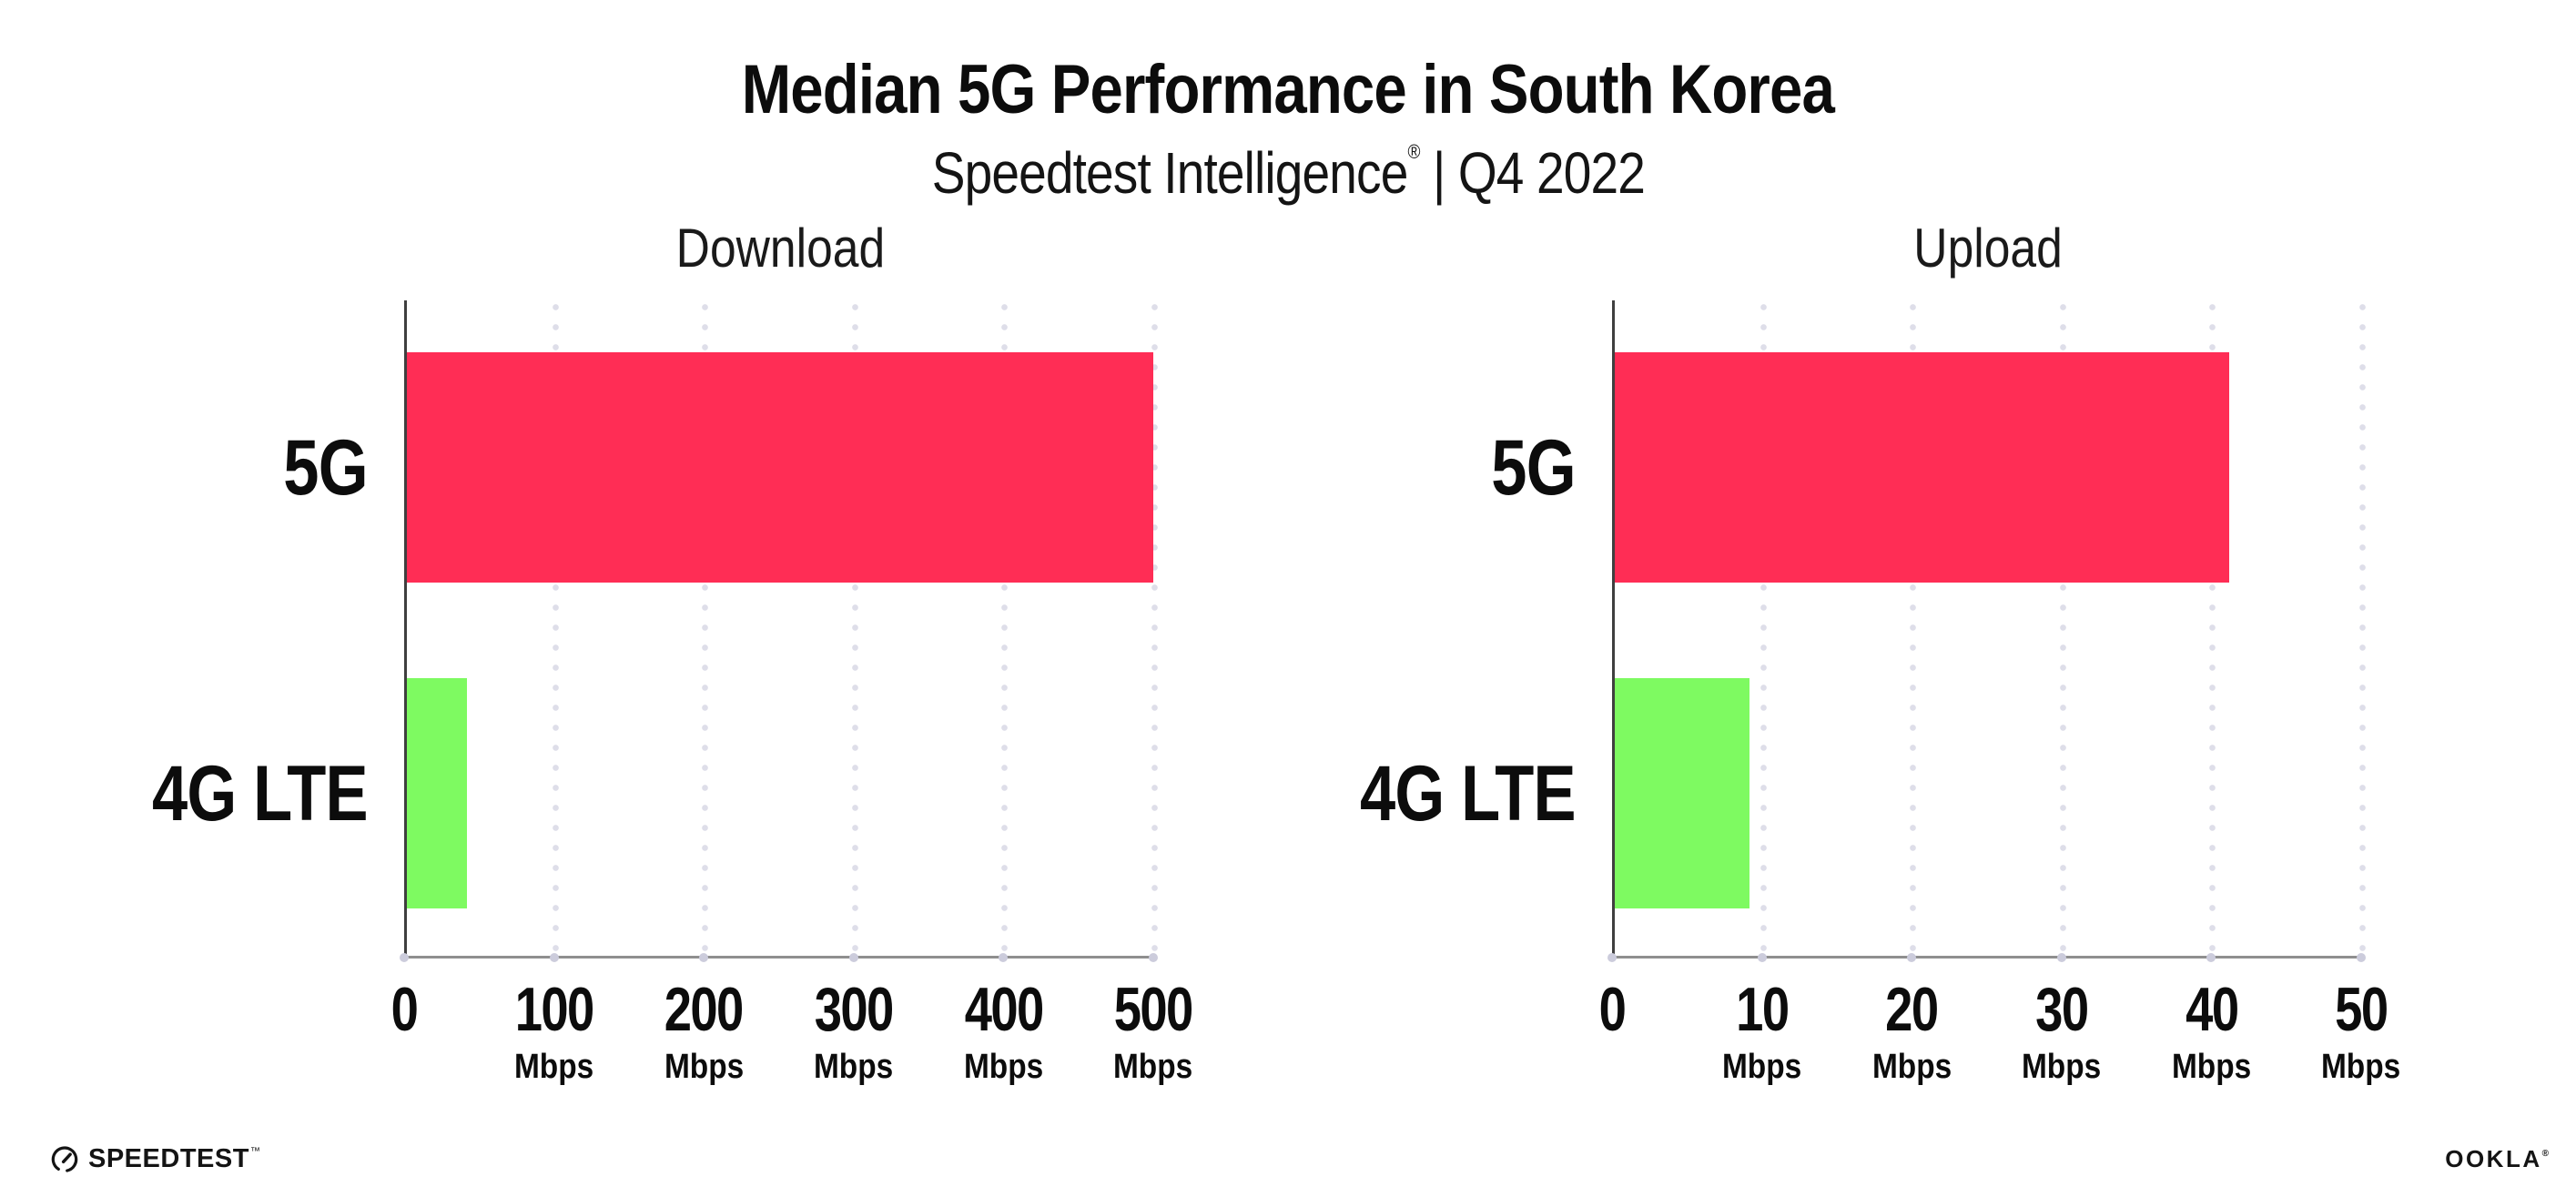 The height and width of the screenshot is (1197, 2576). Describe the element at coordinates (1413, 152) in the screenshot. I see `registered-mark-icon: ®` at that location.